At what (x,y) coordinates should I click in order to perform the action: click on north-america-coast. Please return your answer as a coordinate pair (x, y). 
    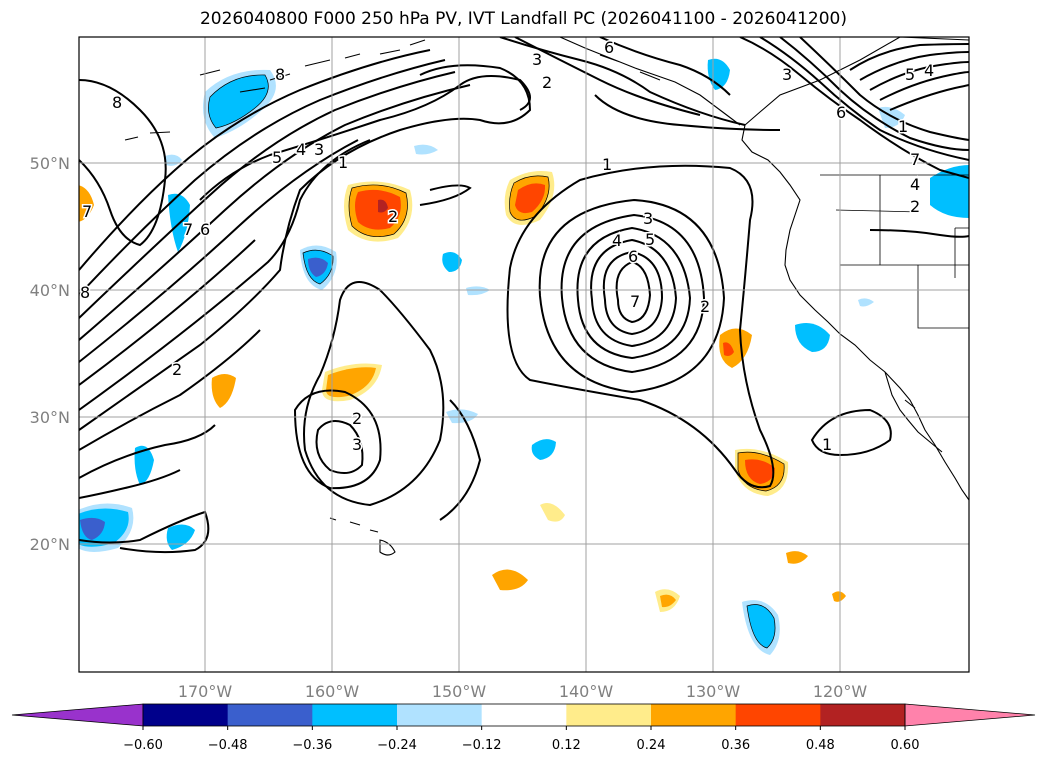
    Looking at the image, I should click on (855, 269).